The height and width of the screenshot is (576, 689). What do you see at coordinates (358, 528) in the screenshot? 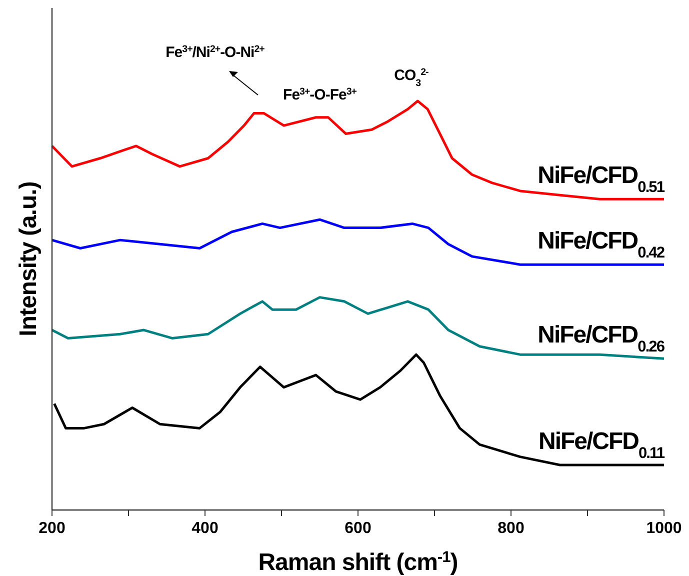
I see `x-tick-label: 600` at bounding box center [358, 528].